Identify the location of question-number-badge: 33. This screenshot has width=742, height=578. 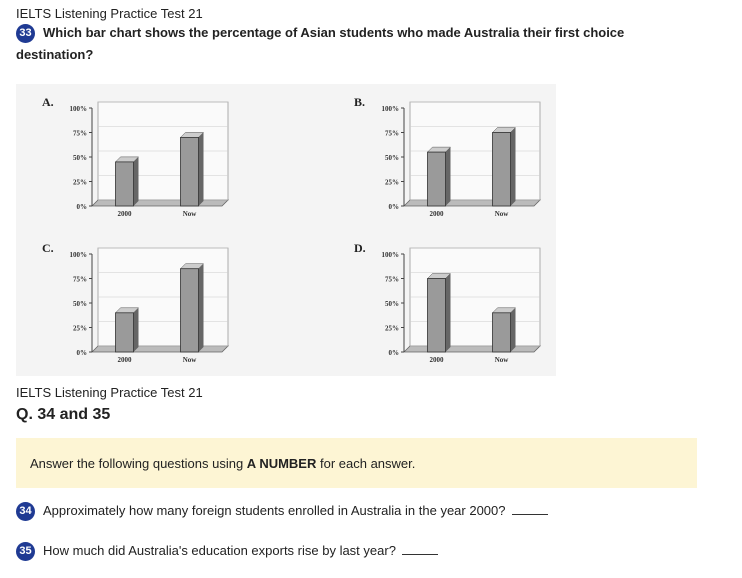
(25, 34).